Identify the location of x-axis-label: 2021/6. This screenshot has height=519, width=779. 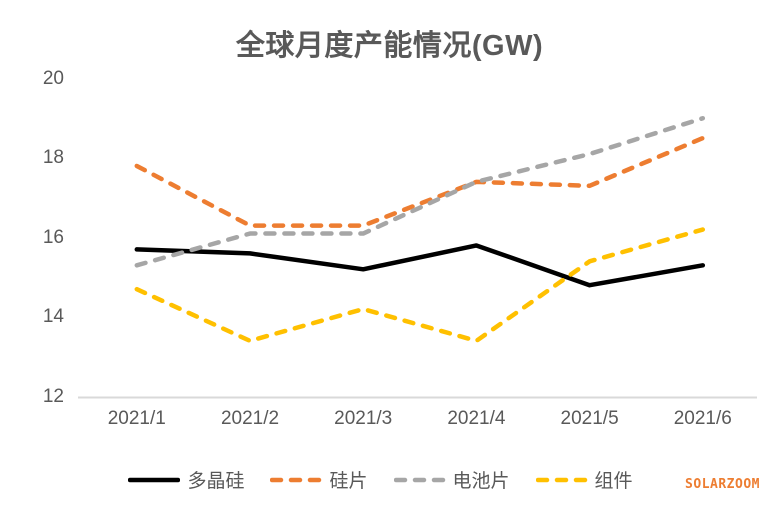
(702, 418).